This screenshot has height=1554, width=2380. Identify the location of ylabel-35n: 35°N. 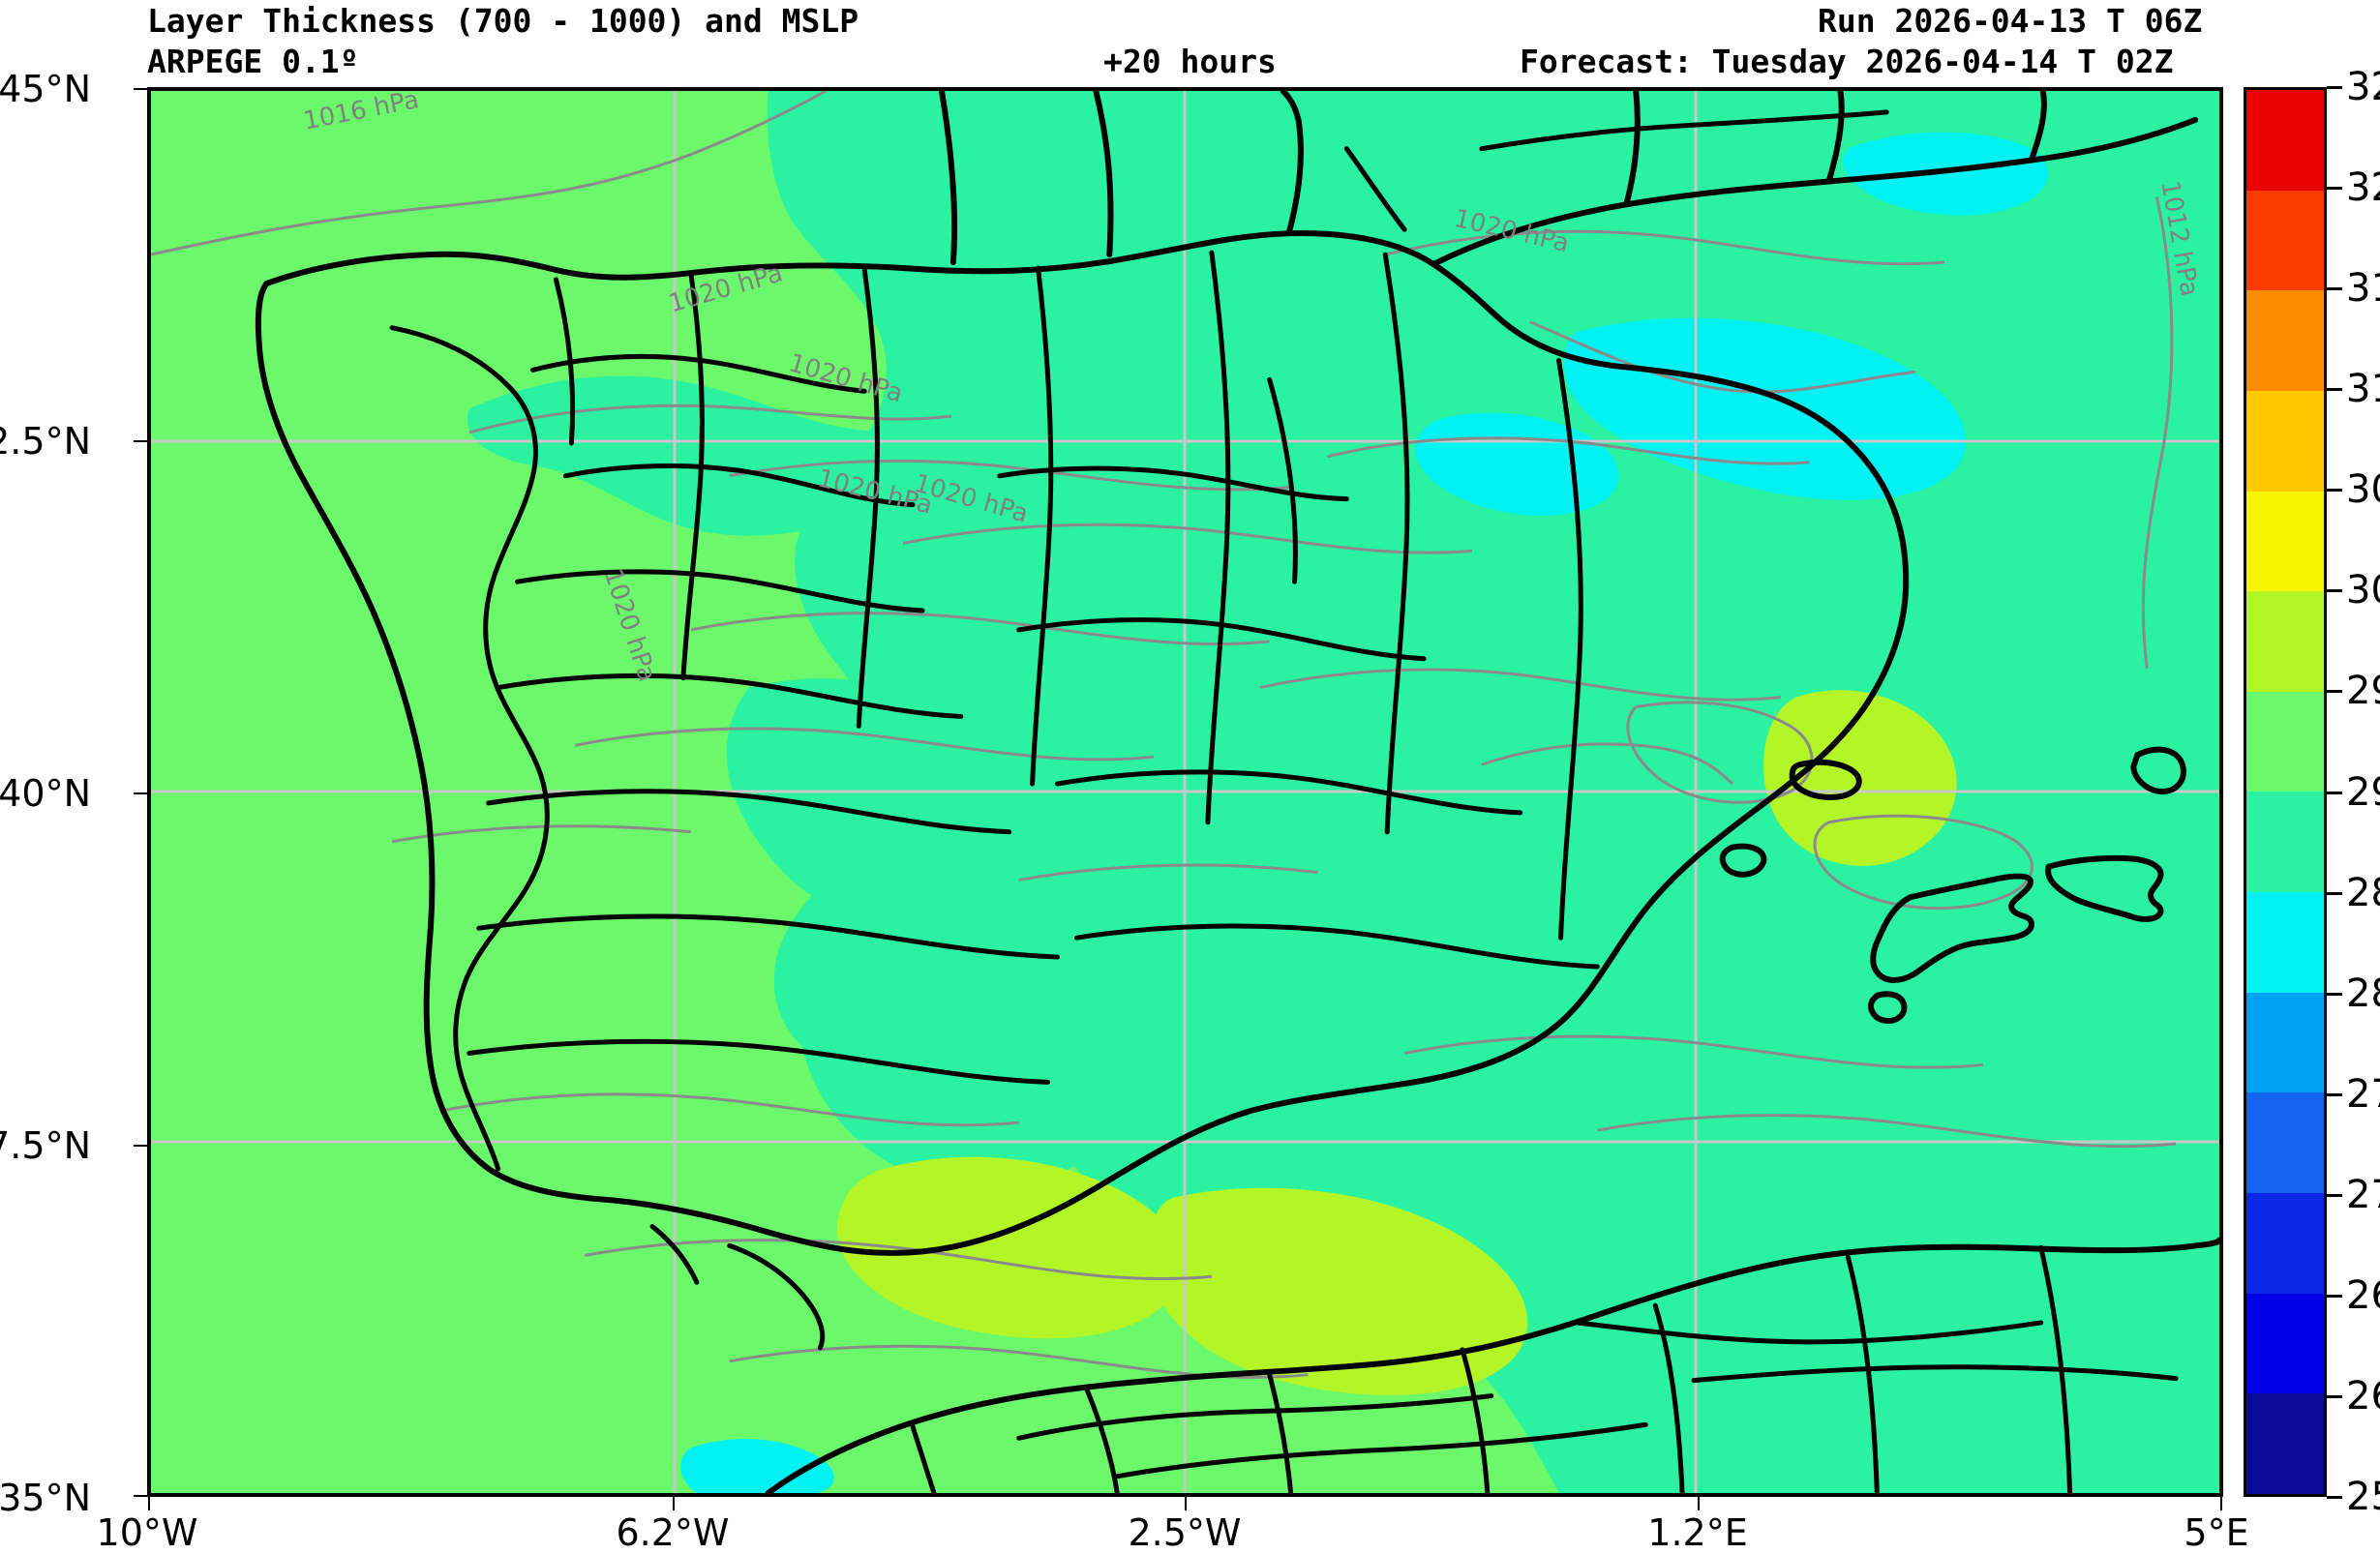
(45, 1498).